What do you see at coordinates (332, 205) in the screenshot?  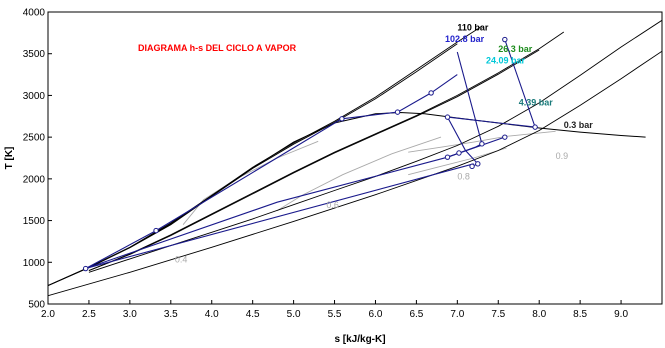 I see `quality-label: 0.6` at bounding box center [332, 205].